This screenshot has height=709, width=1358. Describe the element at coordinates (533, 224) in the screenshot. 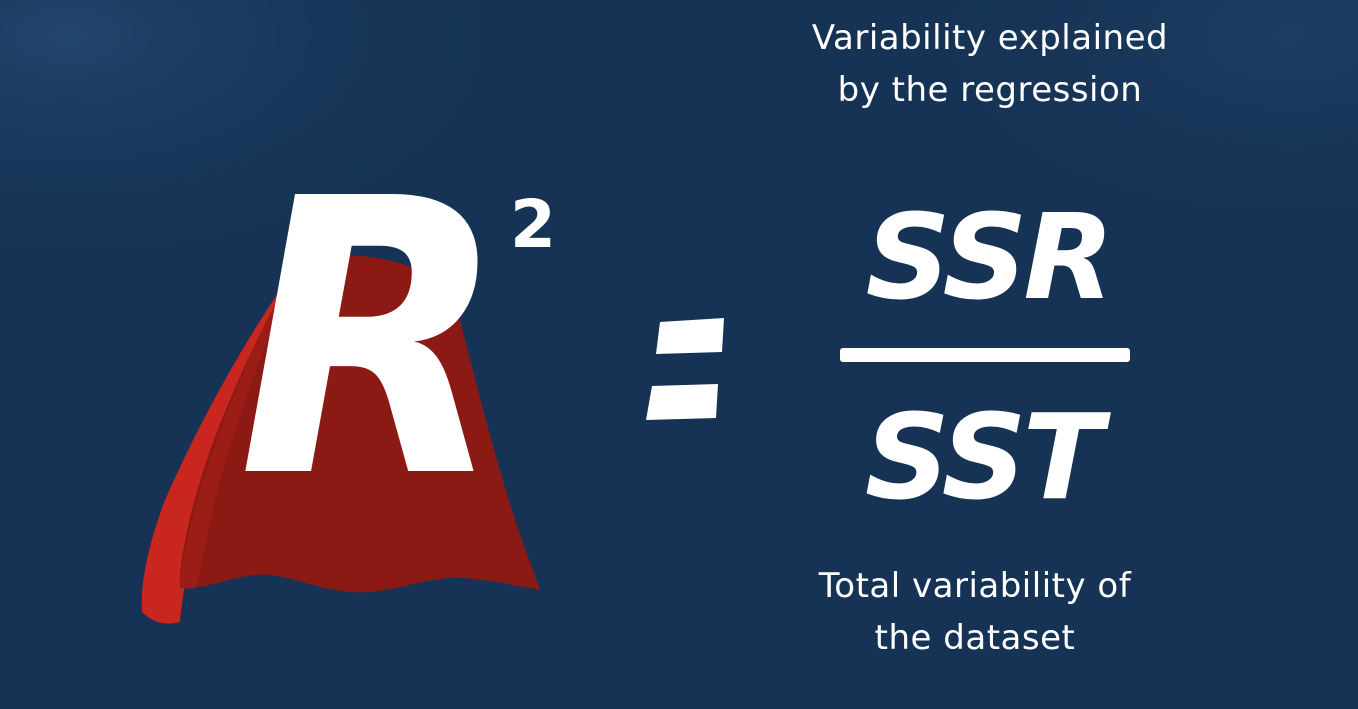

I see `r-exponent: 2` at that location.